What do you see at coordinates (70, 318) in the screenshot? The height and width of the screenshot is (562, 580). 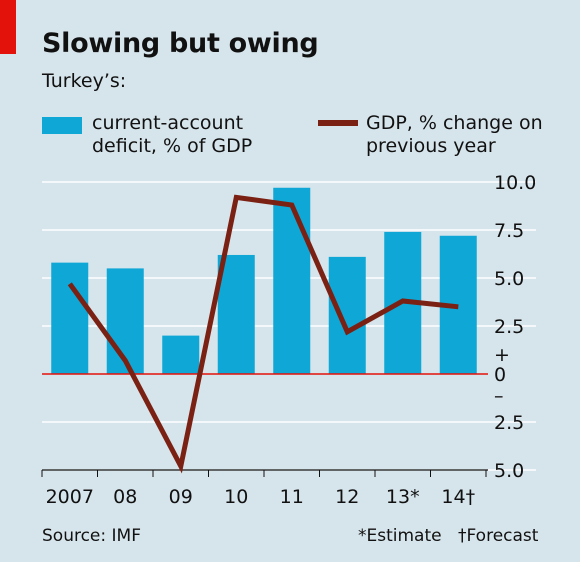 I see `bar-2007` at bounding box center [70, 318].